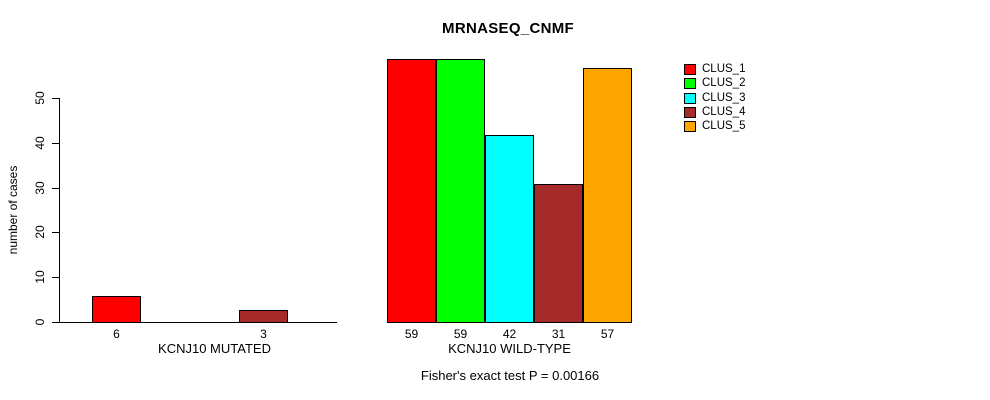 This screenshot has height=400, width=990. I want to click on y-axis-tick-label: 0, so click(40, 322).